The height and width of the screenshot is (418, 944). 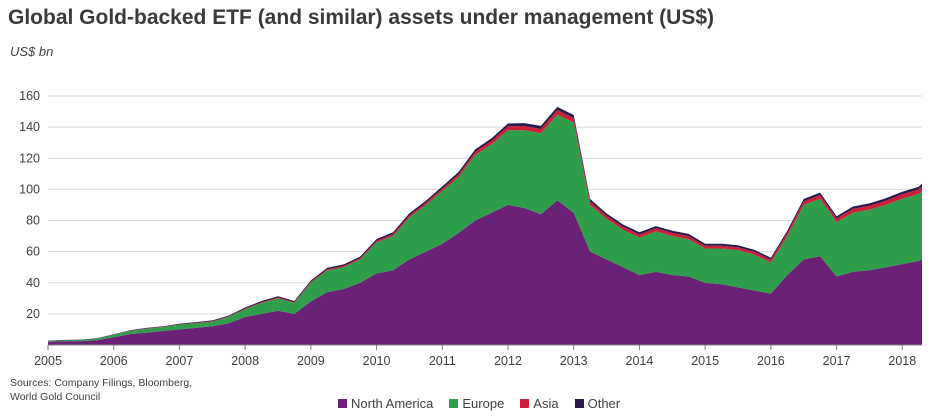 What do you see at coordinates (32, 51) in the screenshot?
I see `y-axis-unit-label: US$ bn` at bounding box center [32, 51].